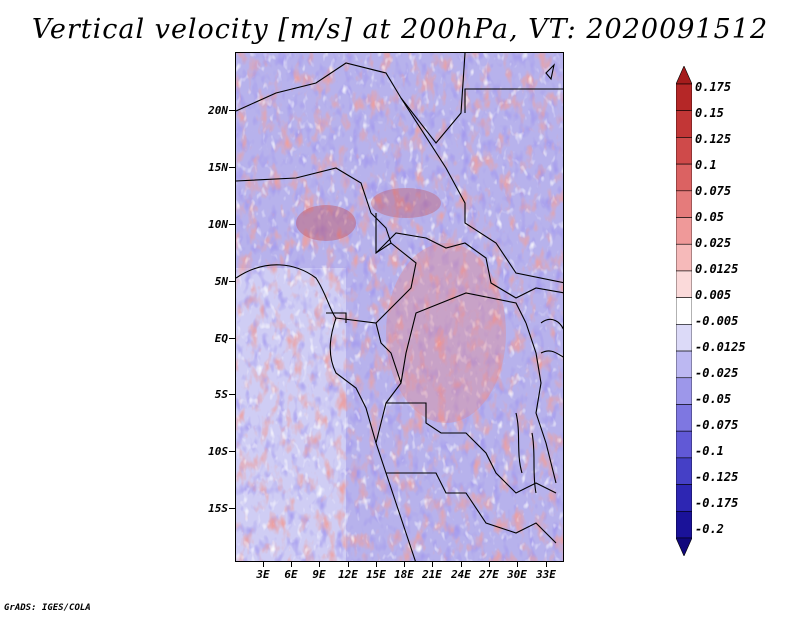 Image resolution: width=800 pixels, height=618 pixels. Describe the element at coordinates (720, 347) in the screenshot. I see `colorbar-label: -0.0125` at that location.